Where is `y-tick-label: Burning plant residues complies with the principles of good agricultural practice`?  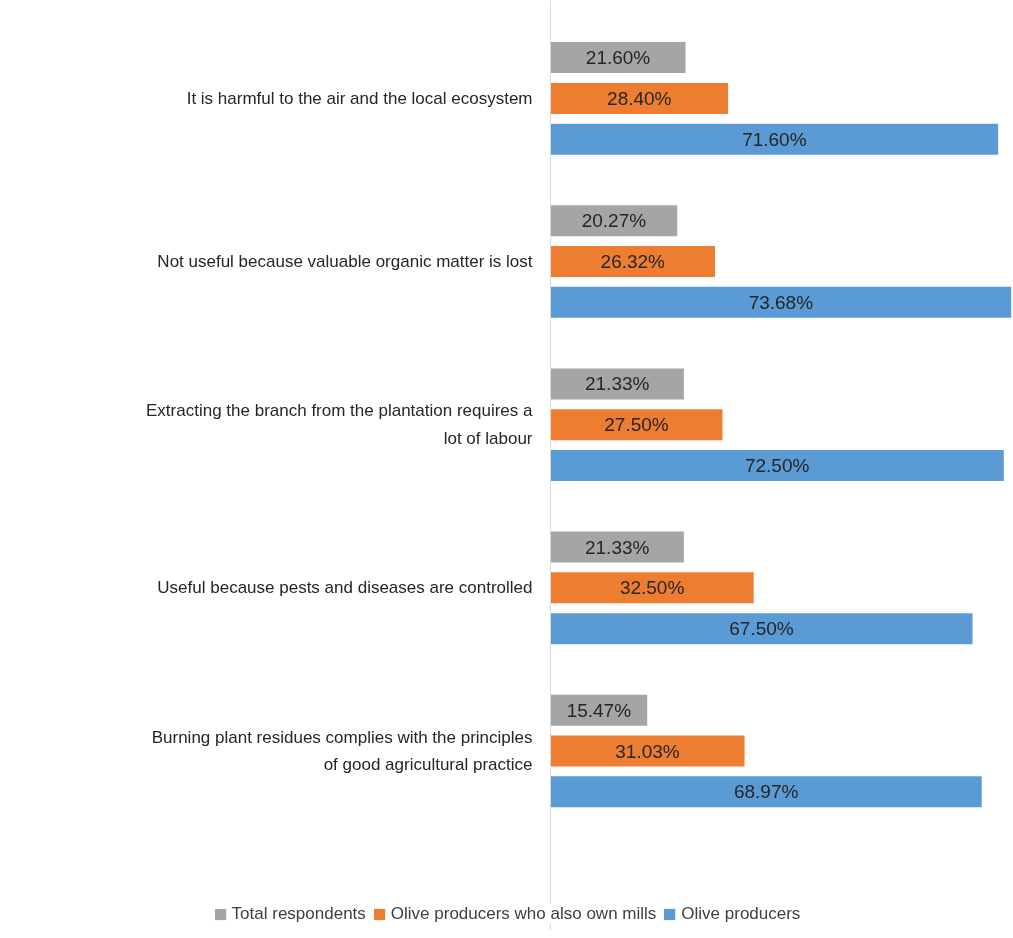 y-tick-label: Burning plant residues complies with the principles of good agricultural practice is located at coordinates (342, 751).